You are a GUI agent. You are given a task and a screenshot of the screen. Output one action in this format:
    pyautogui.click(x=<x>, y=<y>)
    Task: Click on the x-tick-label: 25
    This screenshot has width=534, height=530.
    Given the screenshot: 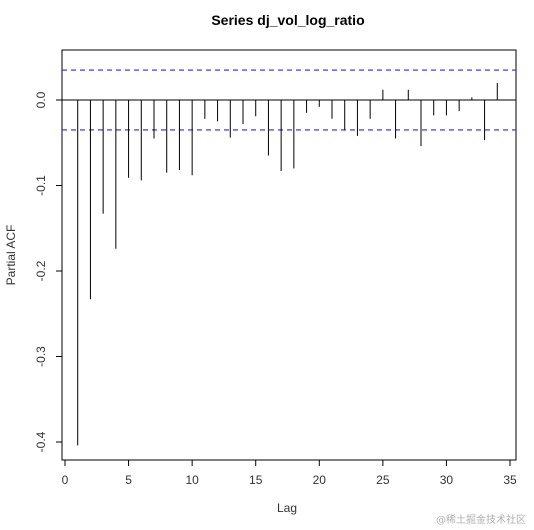 What is the action you would take?
    pyautogui.click(x=383, y=480)
    